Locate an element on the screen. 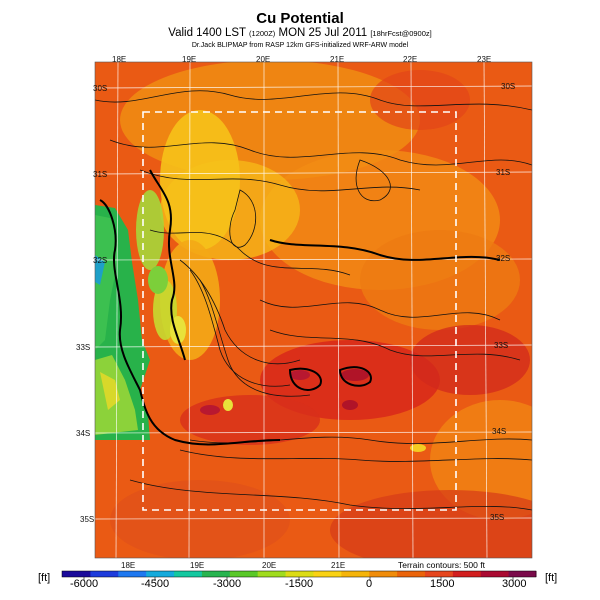  chart-title: Cu Potential is located at coordinates (300, 18).